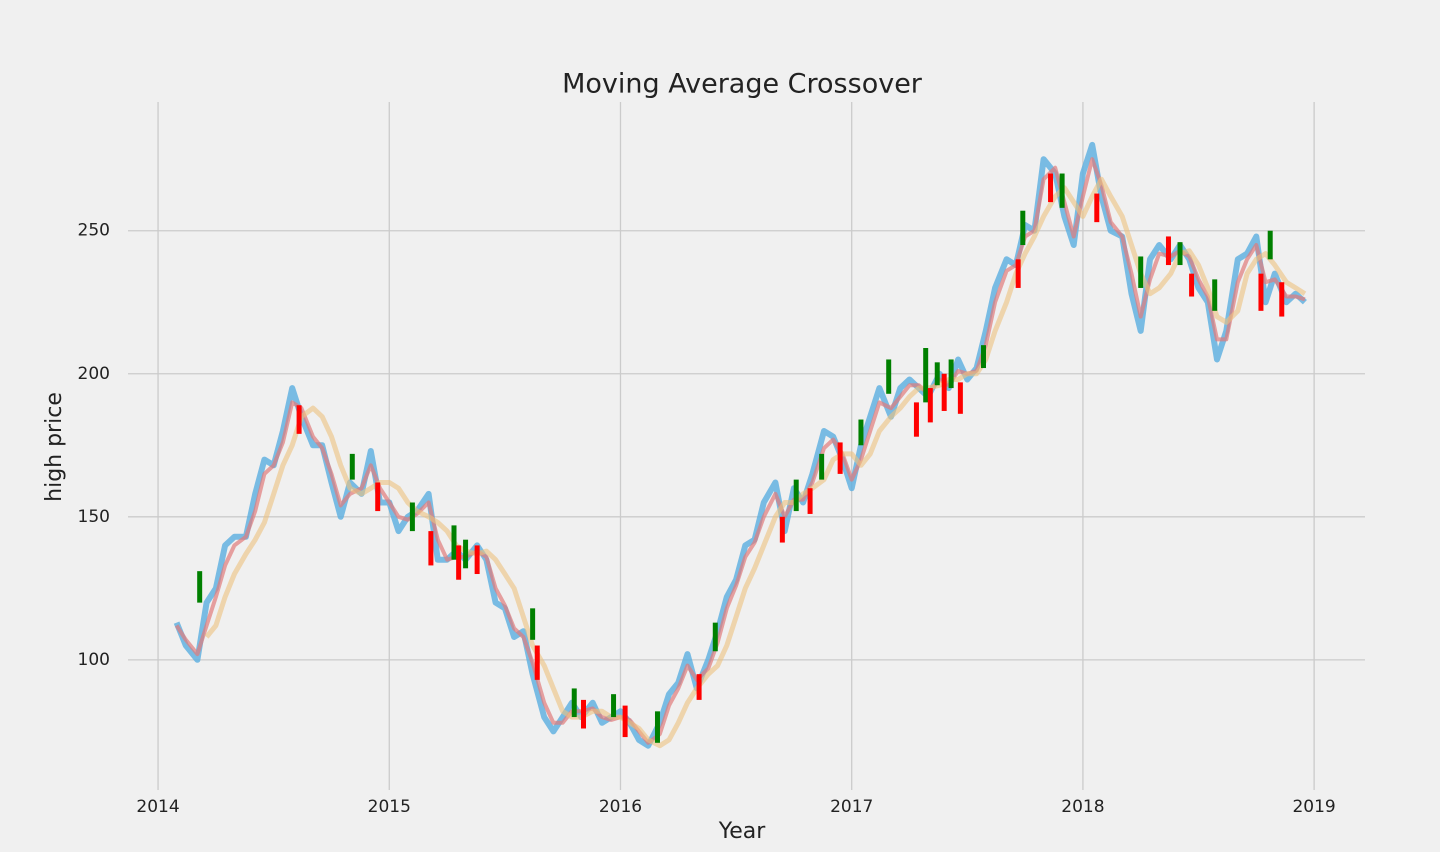  What do you see at coordinates (851, 807) in the screenshot?
I see `x-tick-label: 2017` at bounding box center [851, 807].